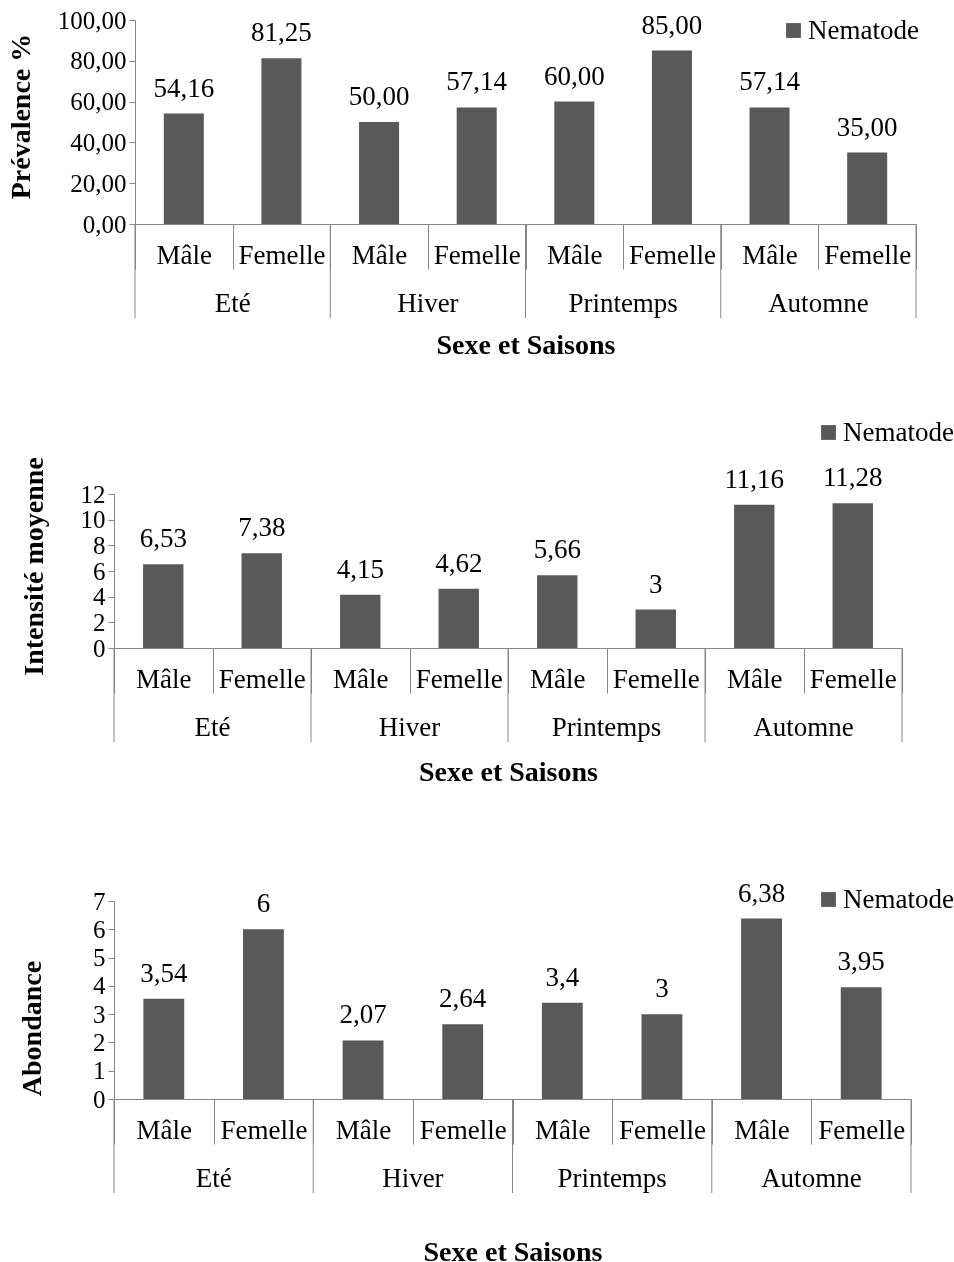  Describe the element at coordinates (104, 224) in the screenshot. I see `y-tick-label: 0,00` at that location.